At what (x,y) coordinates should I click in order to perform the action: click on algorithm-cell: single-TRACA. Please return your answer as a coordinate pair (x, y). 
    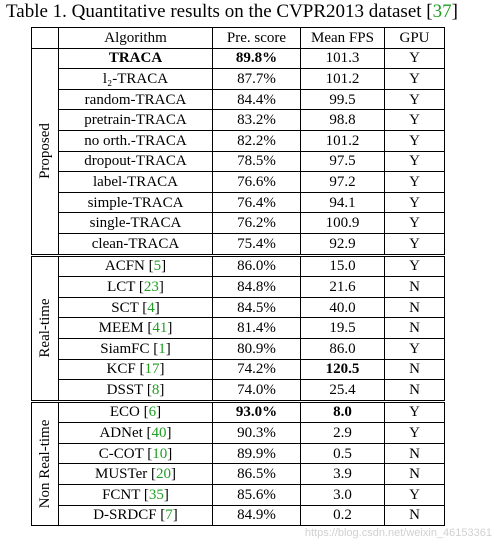
    Looking at the image, I should click on (135, 223).